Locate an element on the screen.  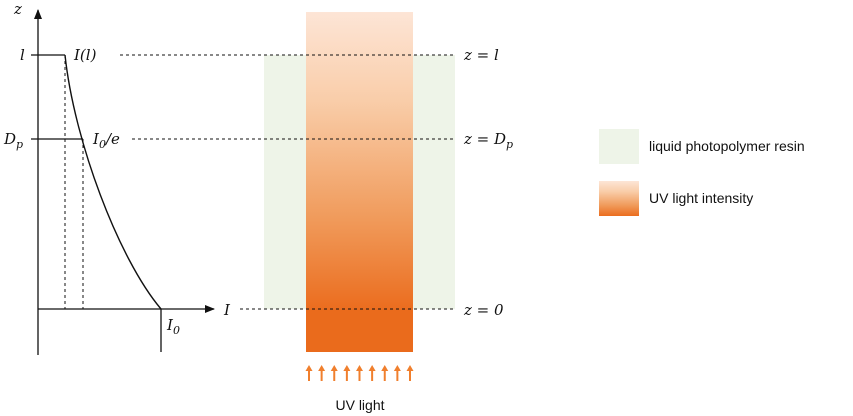
intensity-curve is located at coordinates (113, 182).